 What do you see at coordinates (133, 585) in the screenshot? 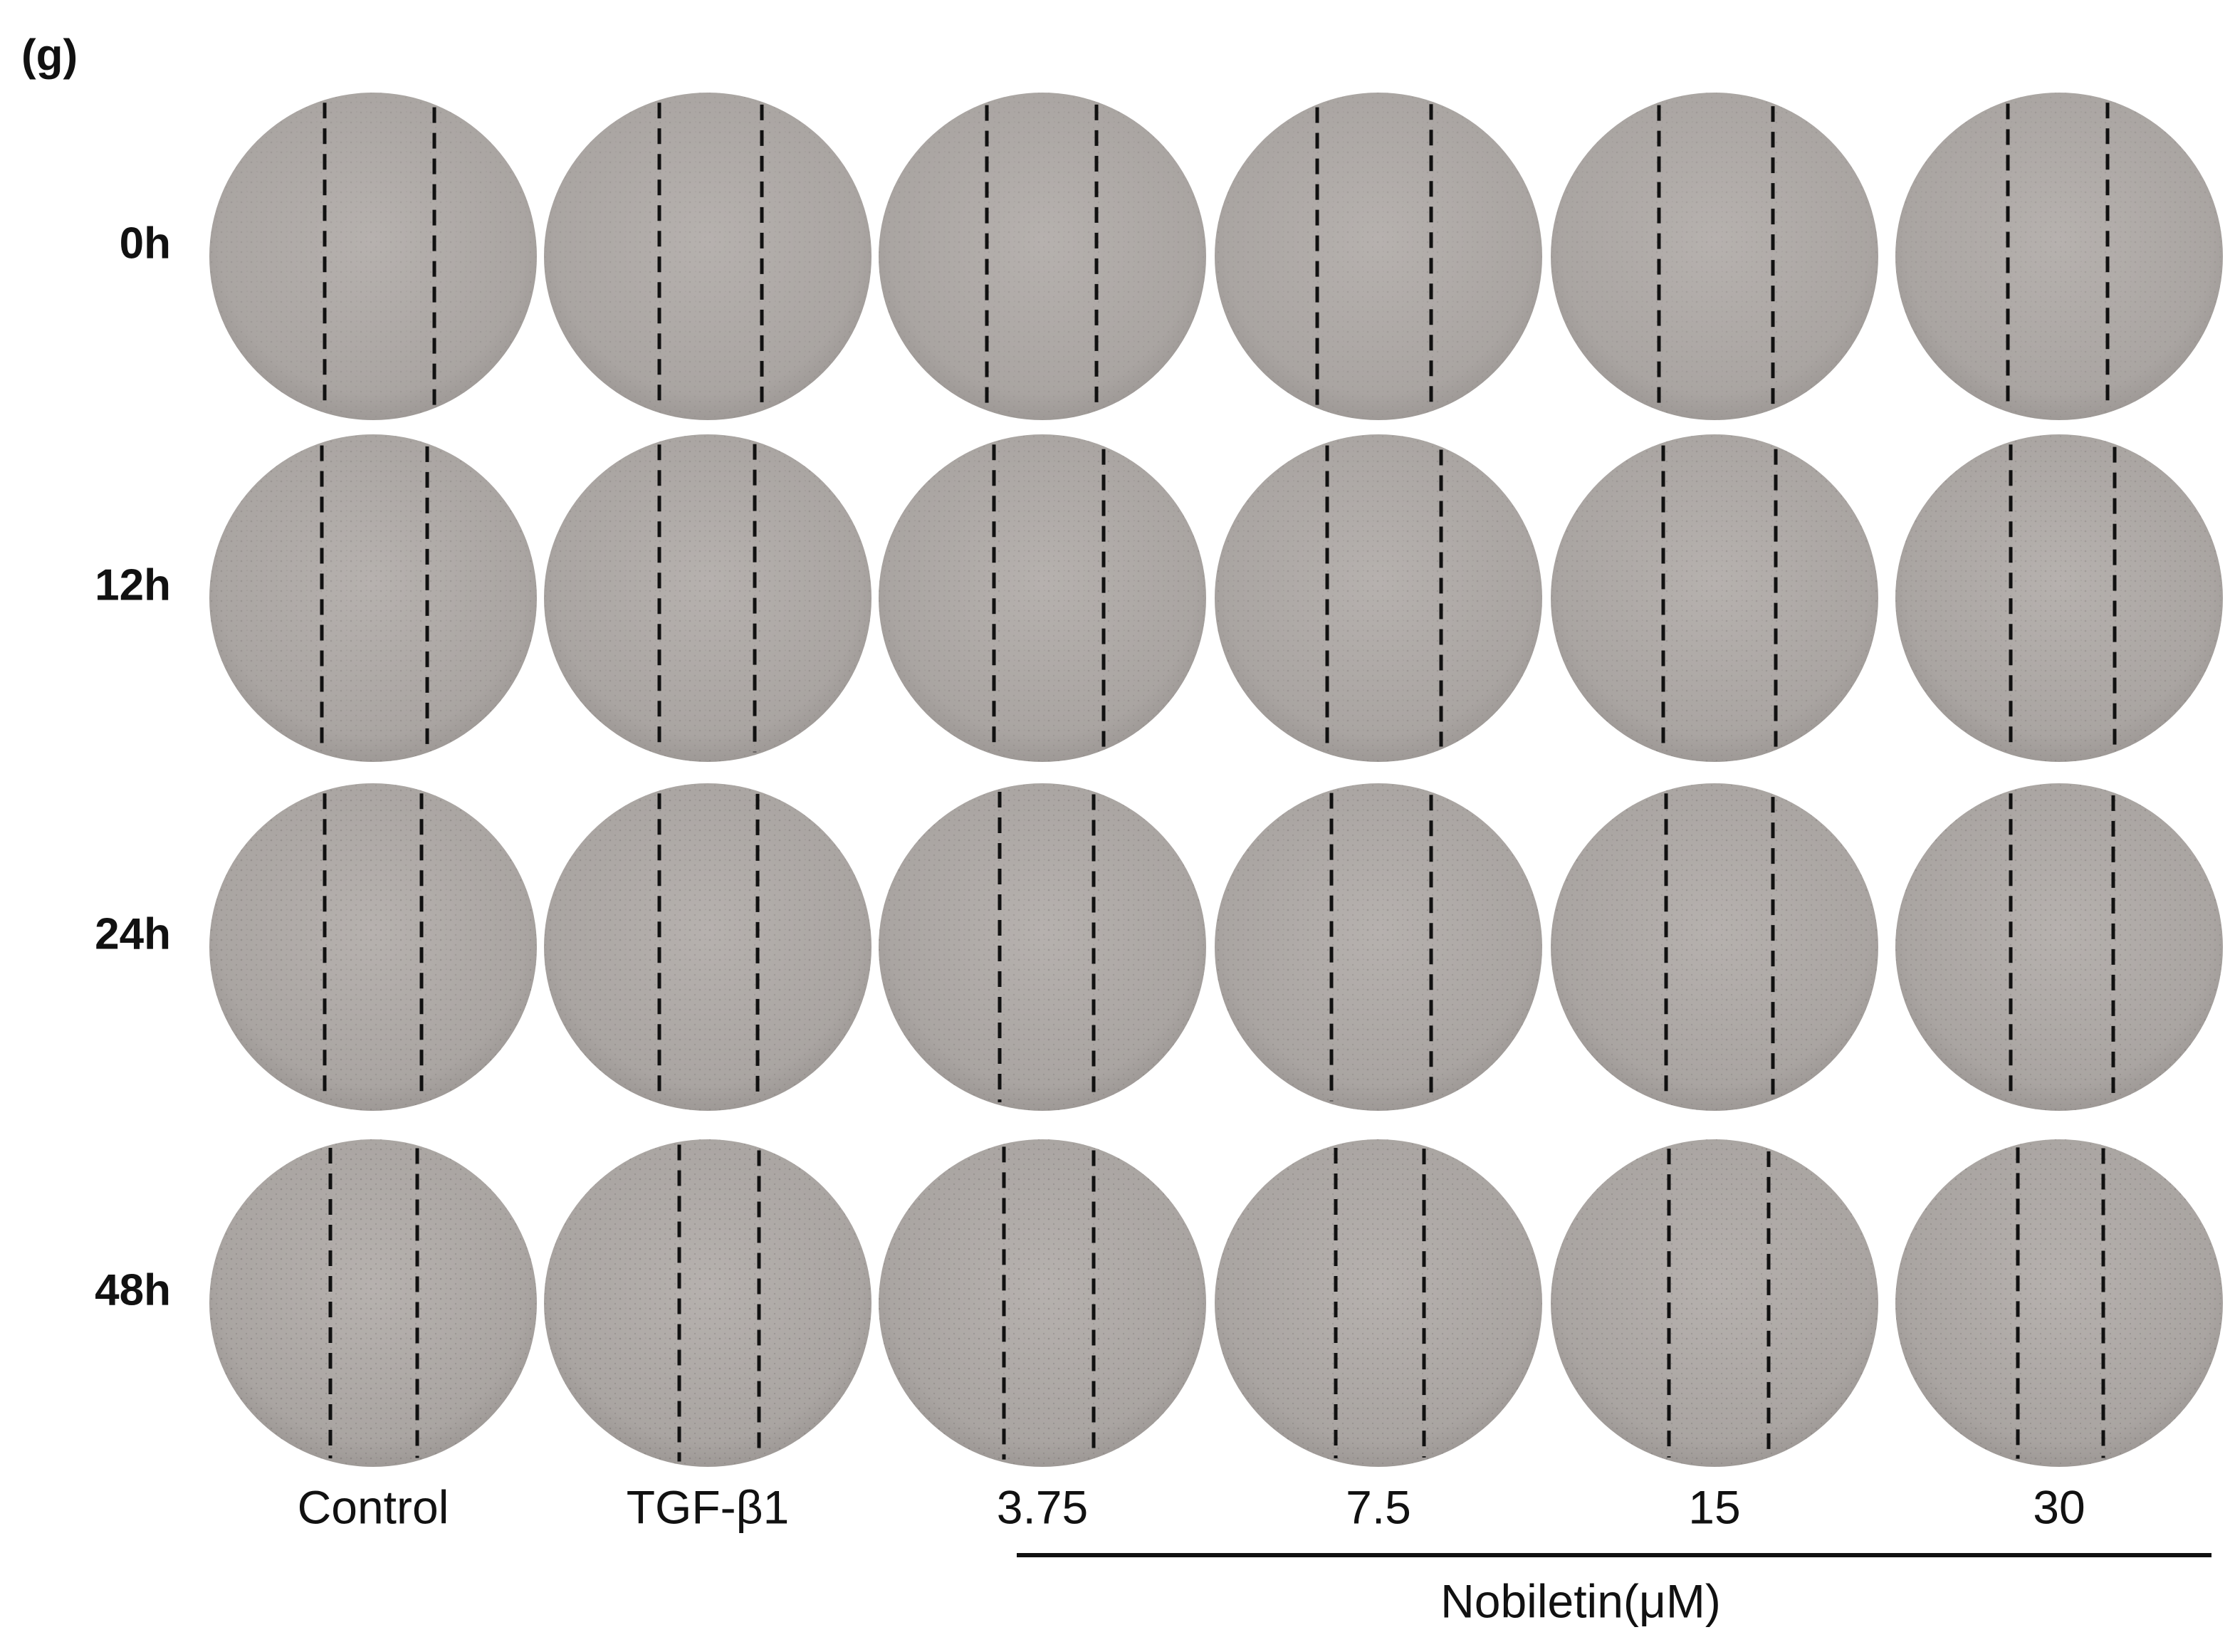
I see `row-label: 12h` at bounding box center [133, 585].